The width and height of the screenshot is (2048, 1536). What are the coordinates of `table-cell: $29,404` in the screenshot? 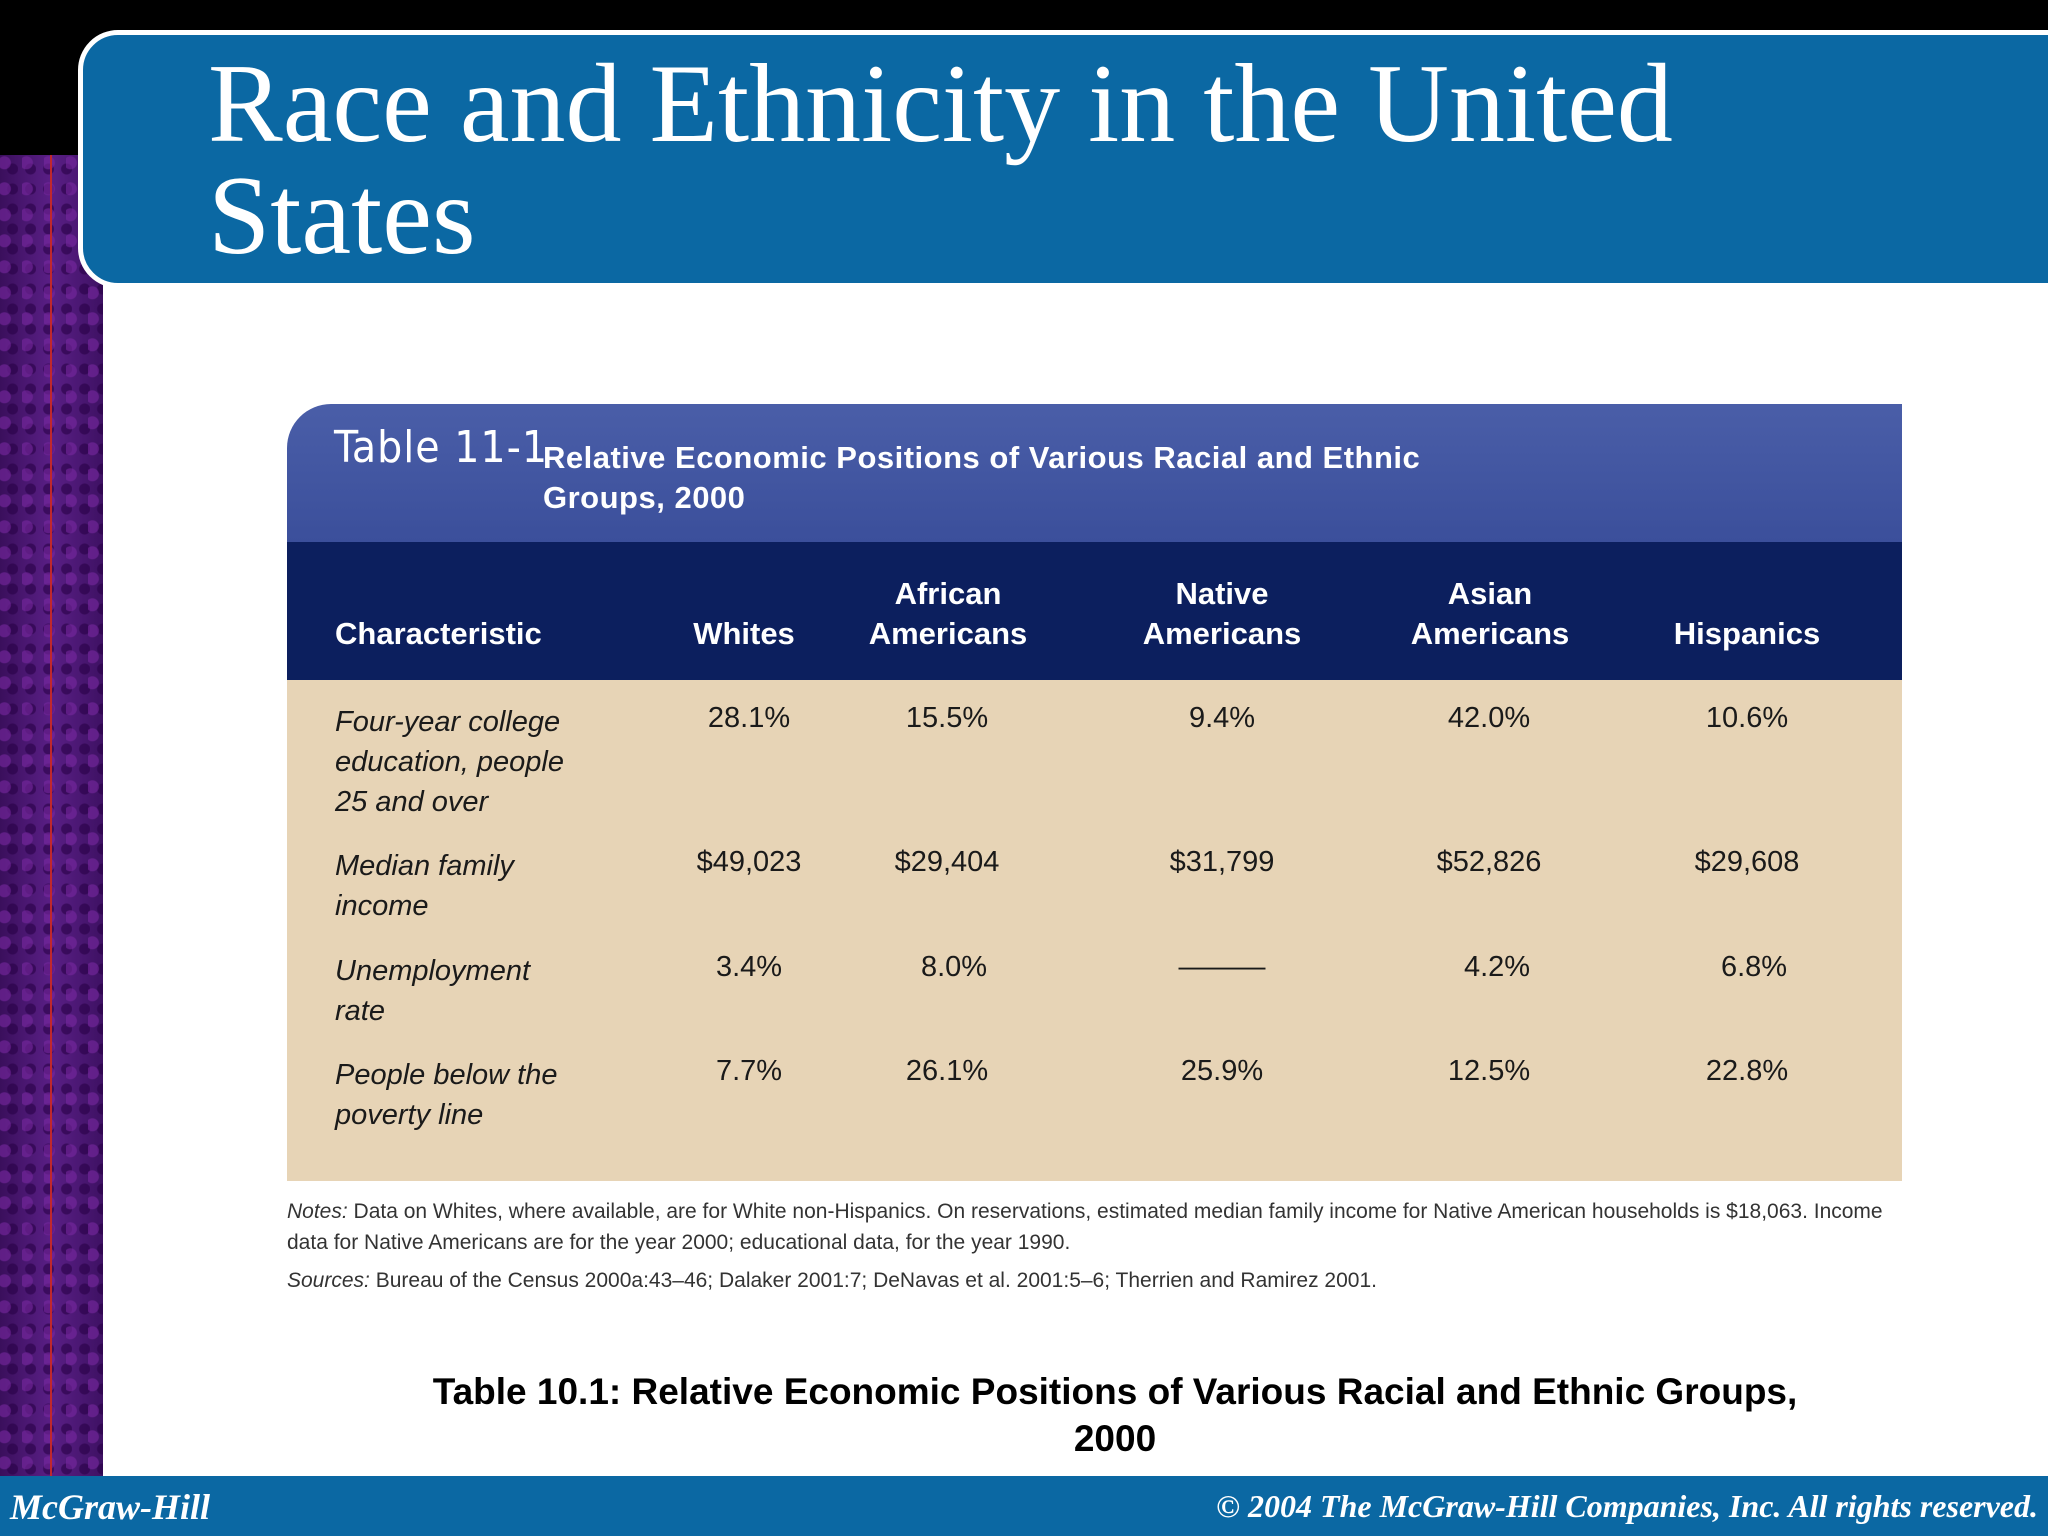 It's located at (947, 862).